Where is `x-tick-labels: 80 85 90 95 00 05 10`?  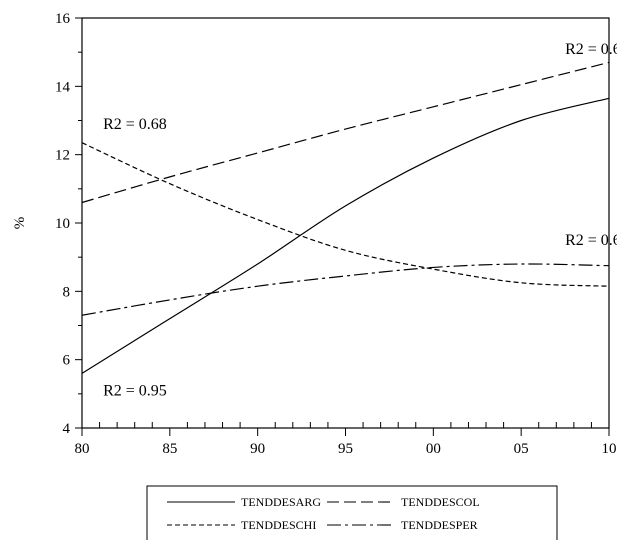
x-tick-labels: 80 85 90 95 00 05 10 is located at coordinates (346, 449).